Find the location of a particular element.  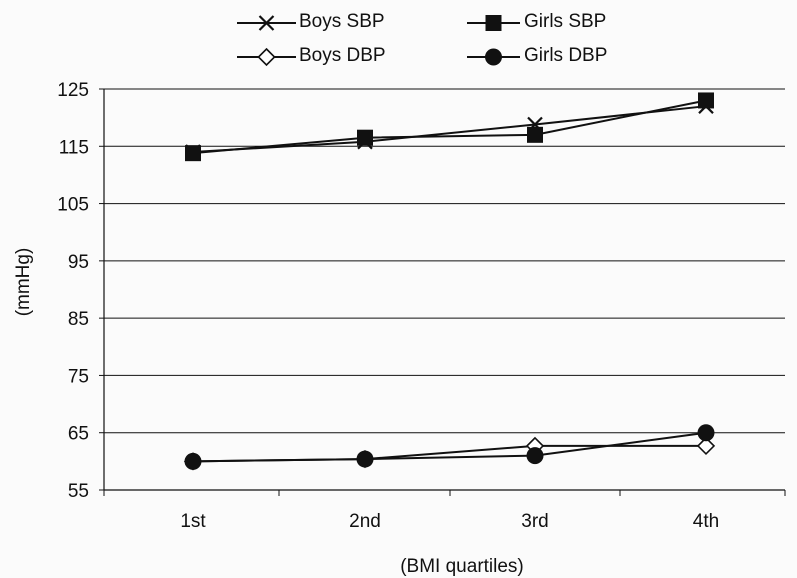

series-boys-sbp is located at coordinates (449, 129).